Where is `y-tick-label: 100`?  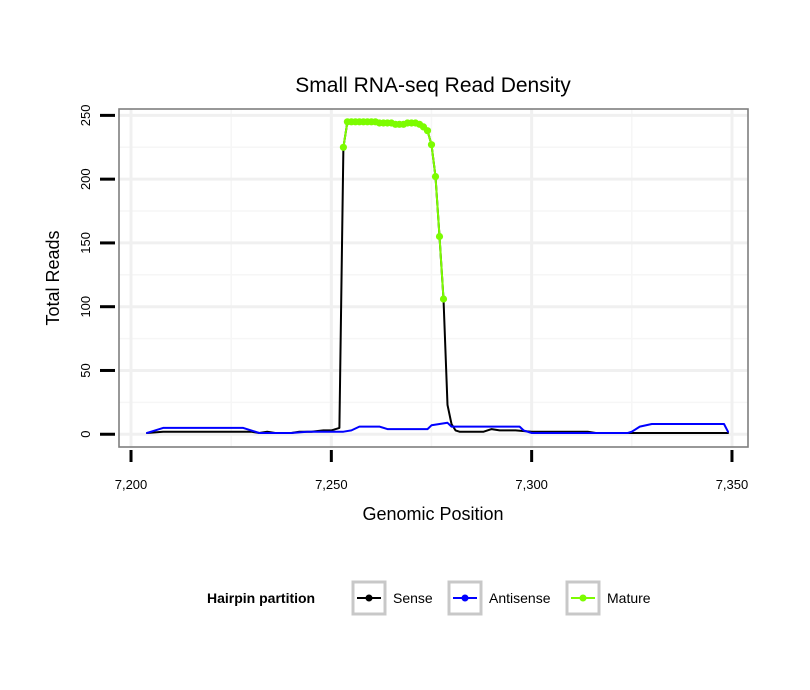
y-tick-label: 100 is located at coordinates (85, 307).